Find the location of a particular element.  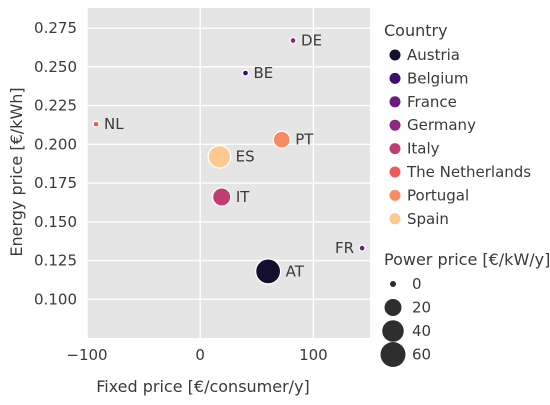

legend-country-label: Germany is located at coordinates (441, 125).